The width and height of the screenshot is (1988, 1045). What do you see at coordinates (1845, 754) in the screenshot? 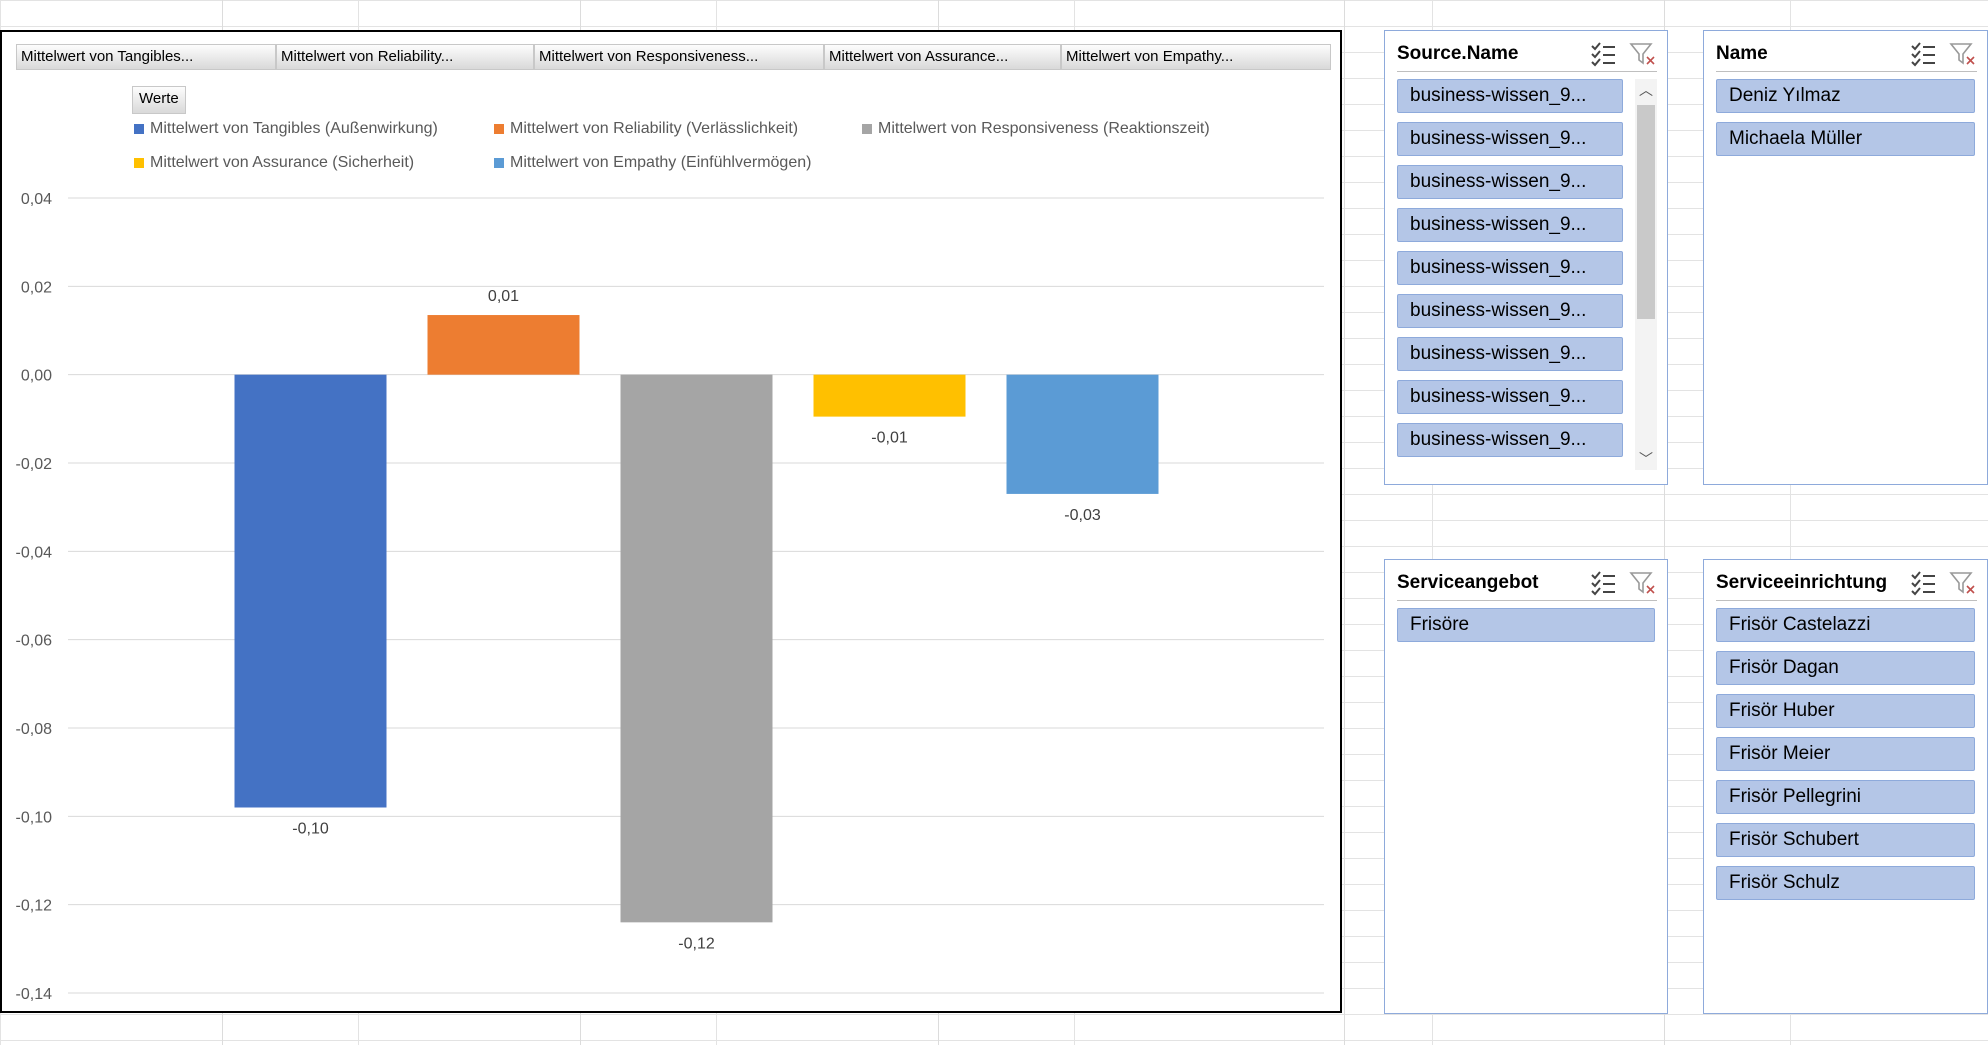
I see `slicer-item: Frisör Meier` at bounding box center [1845, 754].